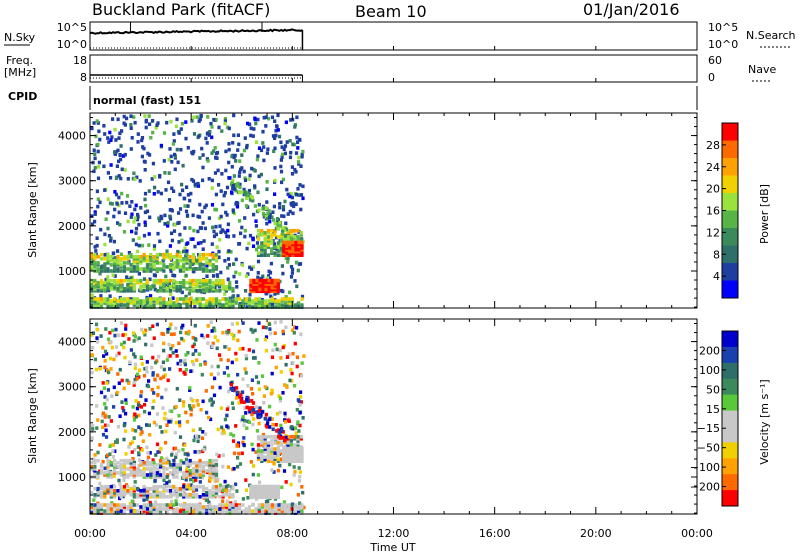 The height and width of the screenshot is (558, 800). Describe the element at coordinates (709, 370) in the screenshot. I see `colorbar-tick-label: 100` at that location.